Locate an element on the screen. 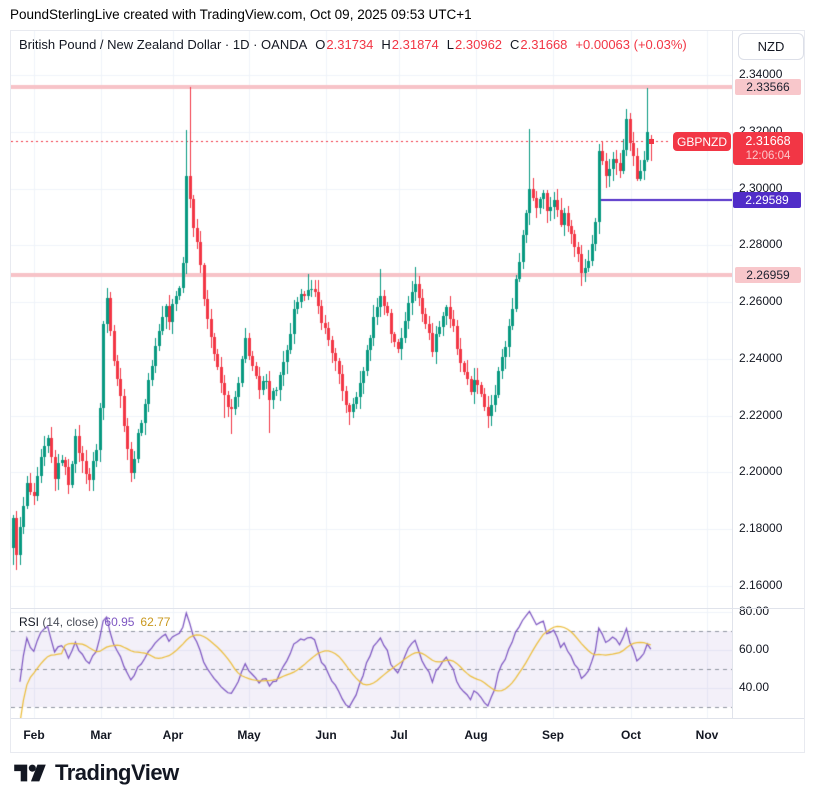  support-price-label: 2.26959 is located at coordinates (768, 275).